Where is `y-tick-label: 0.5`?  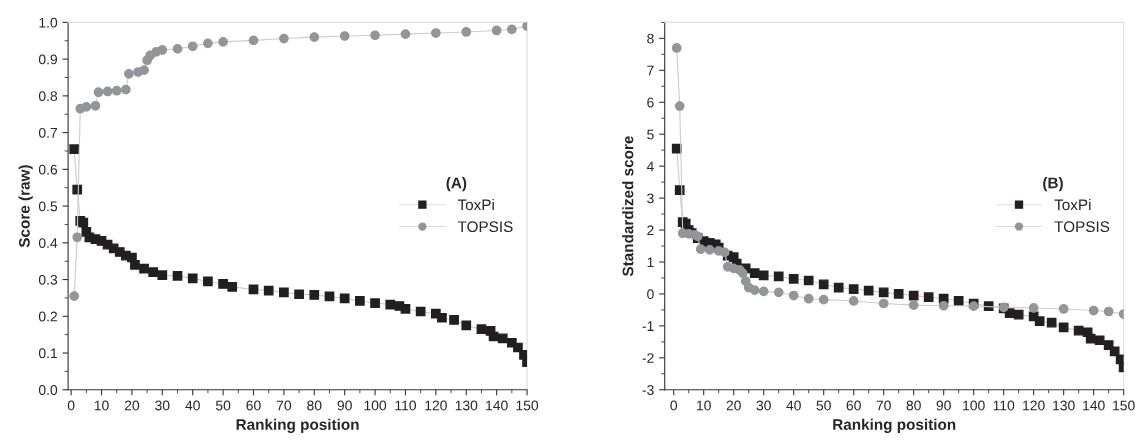 y-tick-label: 0.5 is located at coordinates (48, 206).